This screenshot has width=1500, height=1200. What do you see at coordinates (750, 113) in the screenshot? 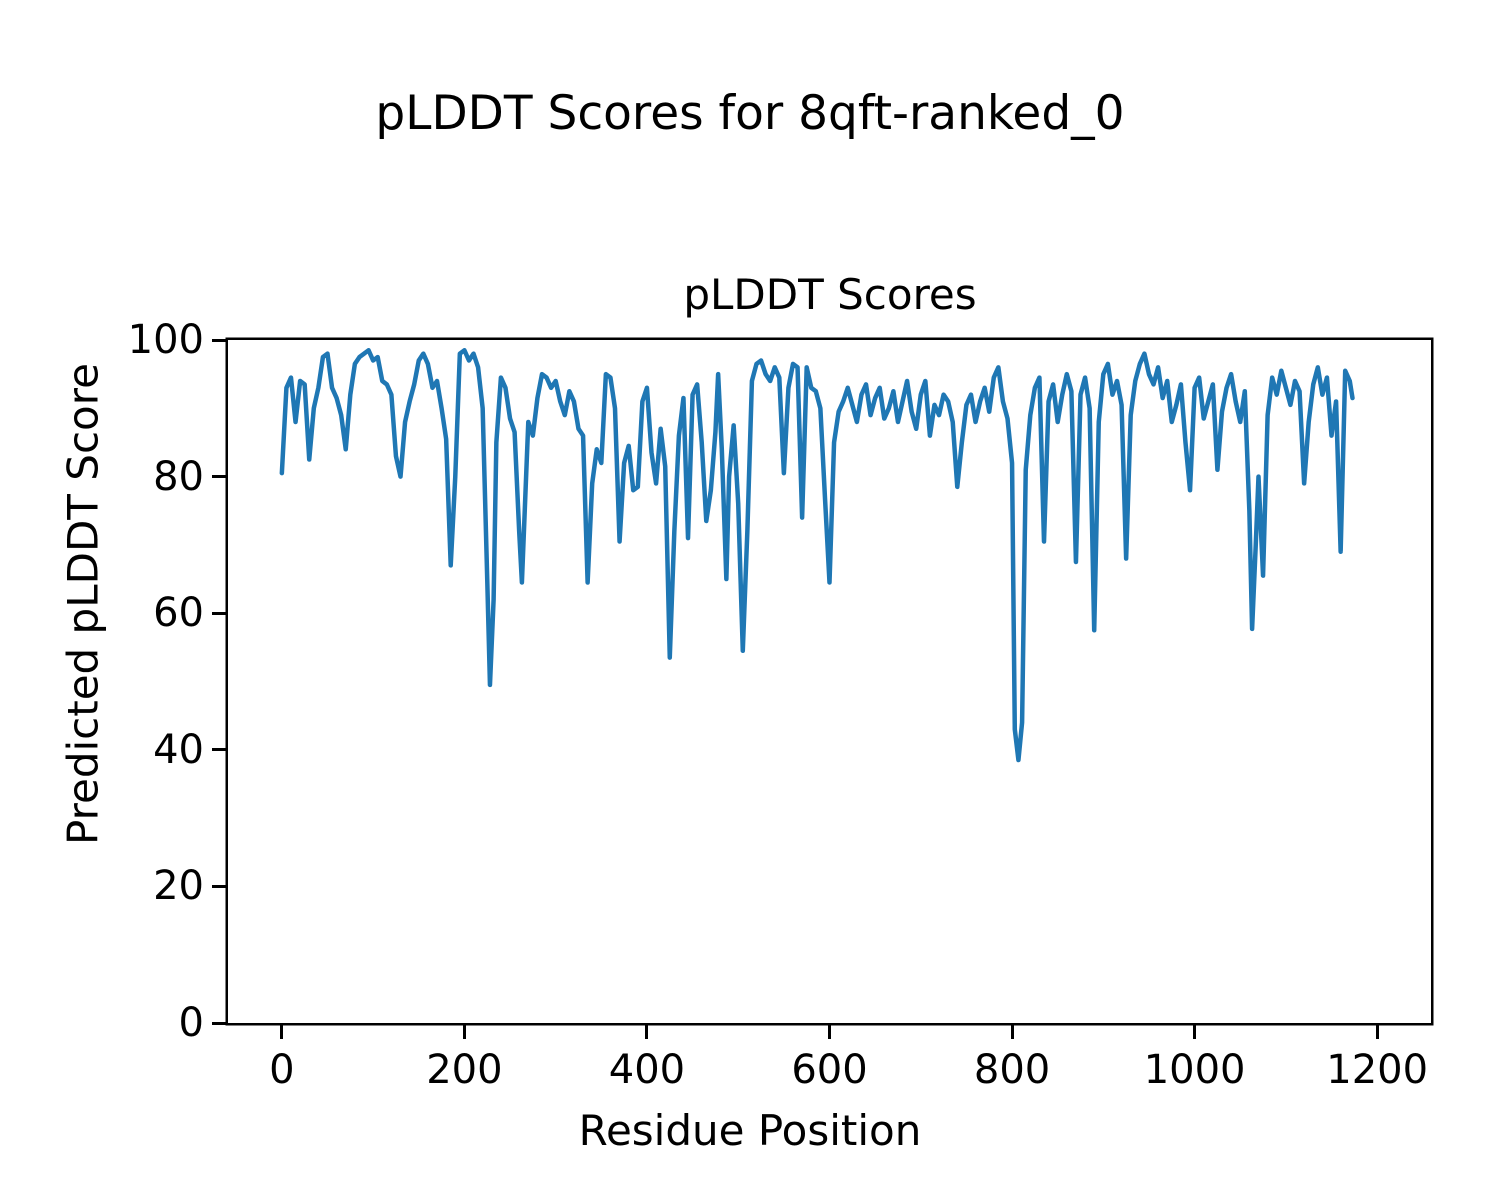
I see `figure-suptitle: pLDDT Scores for 8qft-ranked_0` at bounding box center [750, 113].